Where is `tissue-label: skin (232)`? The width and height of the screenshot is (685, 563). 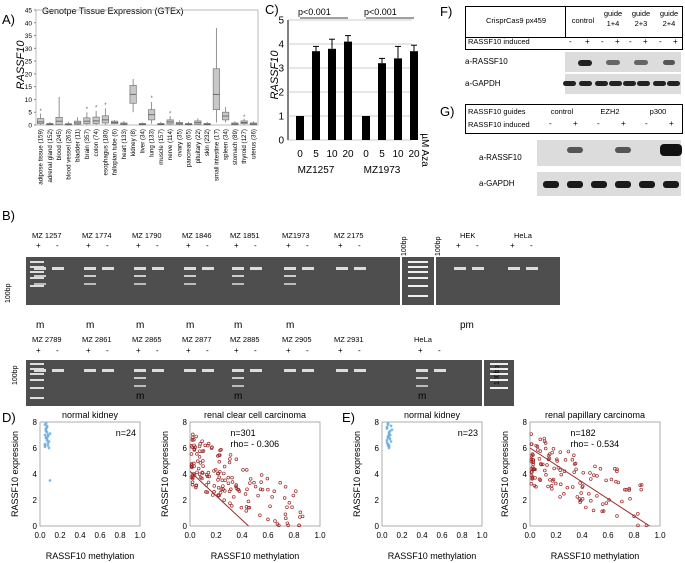 tissue-label: skin (232) is located at coordinates (207, 142).